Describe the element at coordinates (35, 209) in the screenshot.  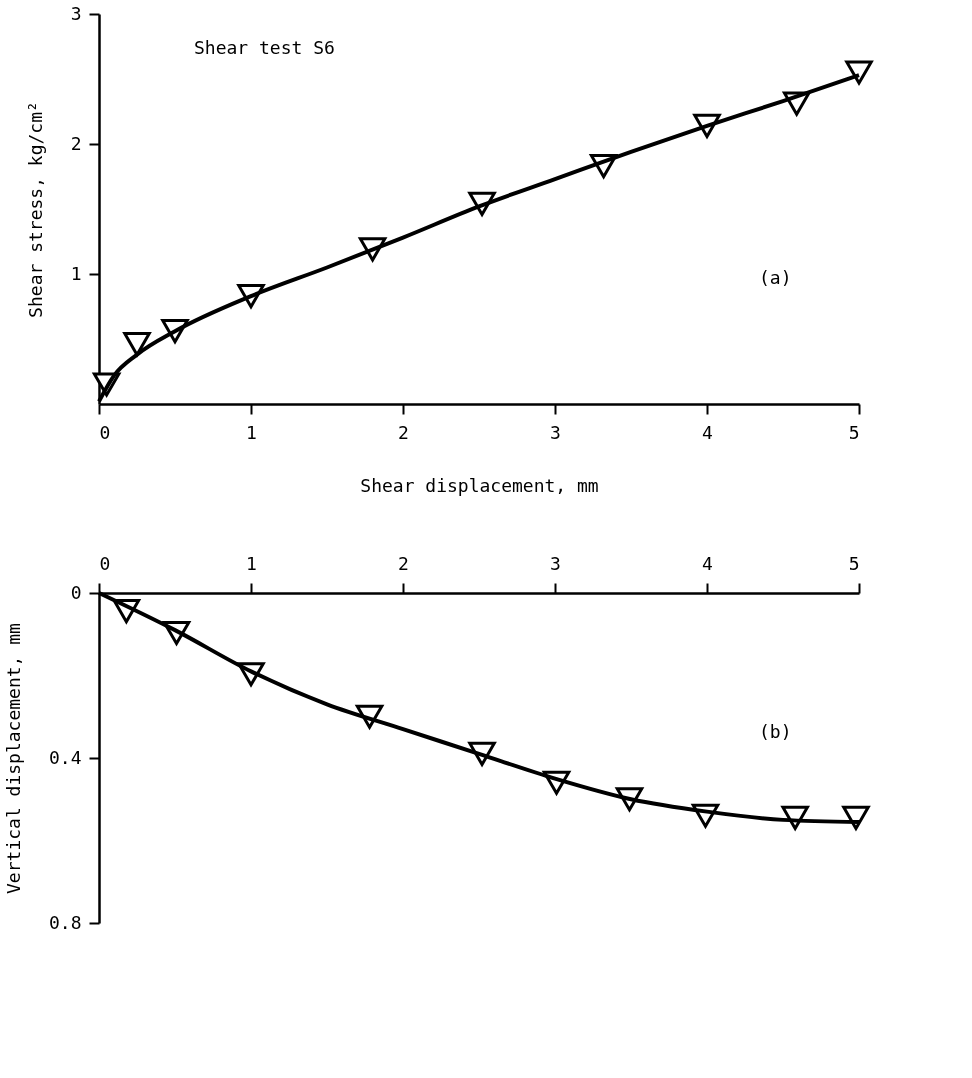
I see `y-axis-title: Shear stress, kg/cm²` at that location.